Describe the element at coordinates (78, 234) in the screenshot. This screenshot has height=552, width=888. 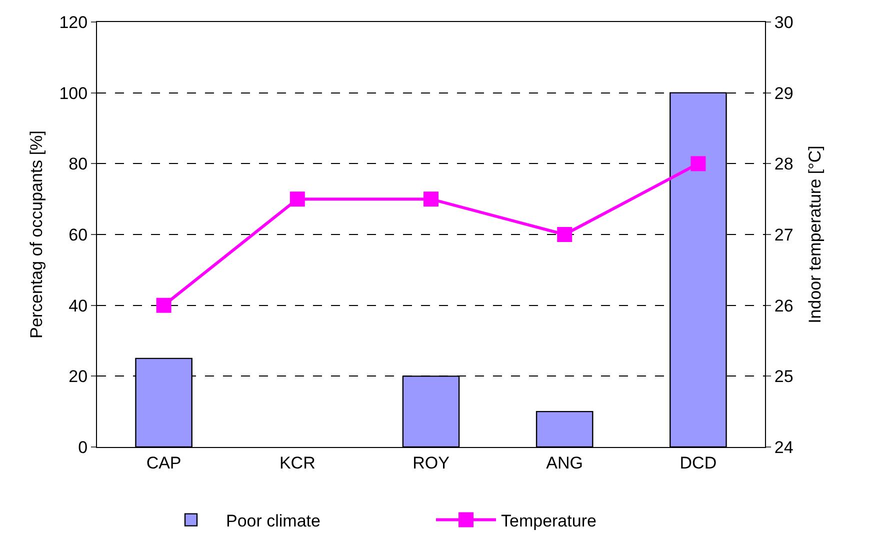
I see `y-tick-label: 60` at that location.